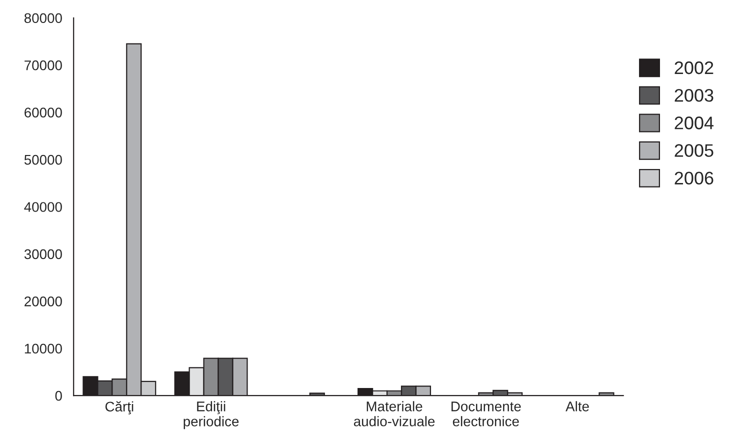 The image size is (751, 447). Describe the element at coordinates (694, 67) in the screenshot. I see `legend-label: 2002` at that location.